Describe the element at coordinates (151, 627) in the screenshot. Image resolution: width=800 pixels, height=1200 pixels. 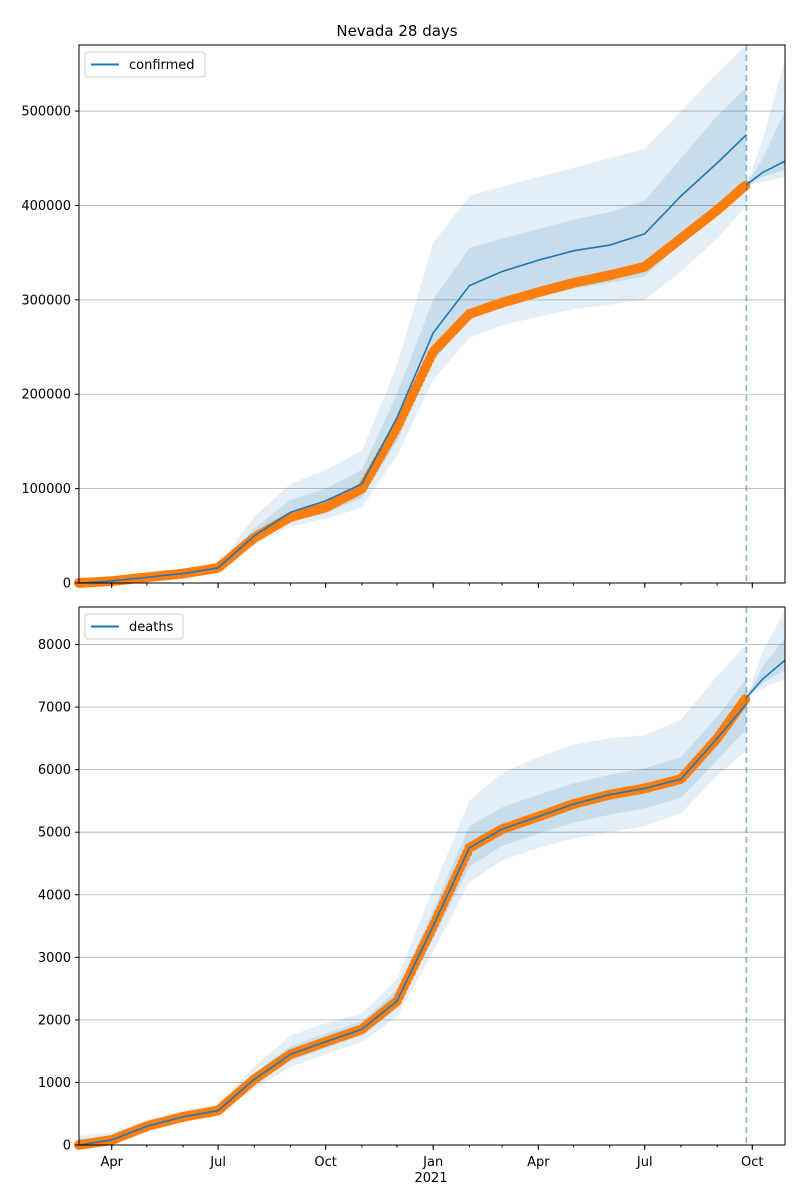
I see `deaths-legend-label: deaths` at that location.